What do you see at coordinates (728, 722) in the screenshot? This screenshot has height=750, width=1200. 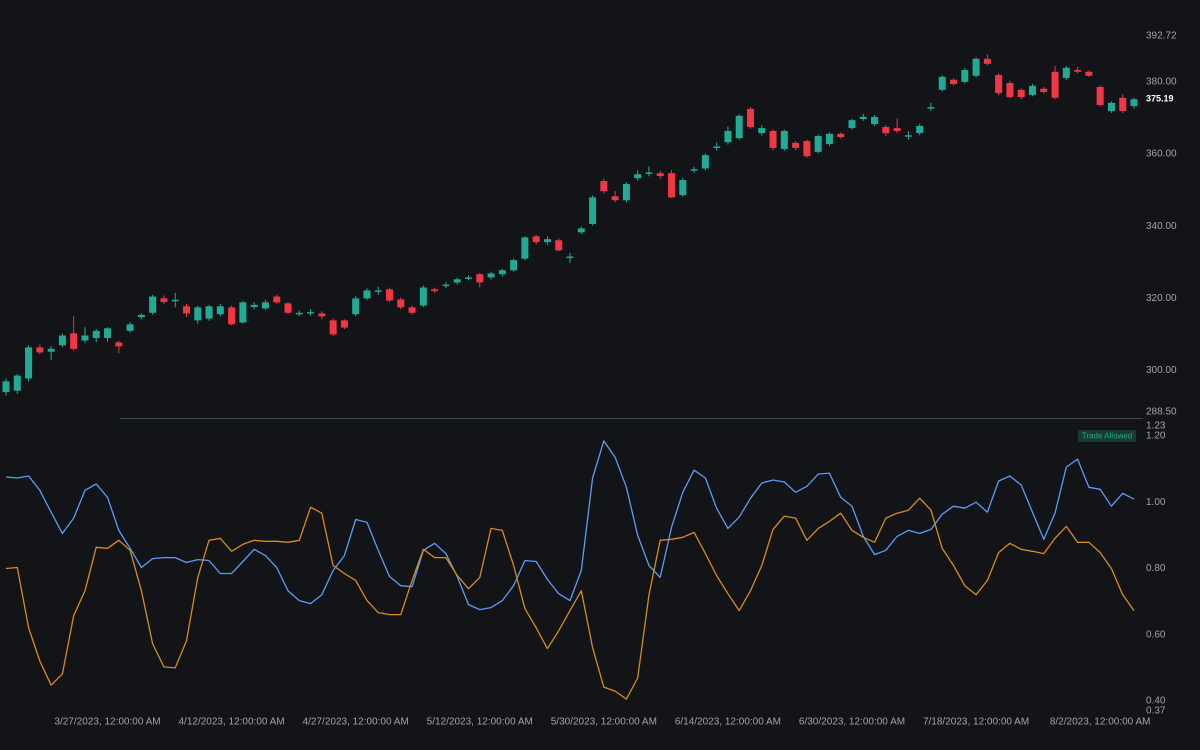 I see `x-tick-label: 6/14/2023, 12:00:00 AM` at bounding box center [728, 722].